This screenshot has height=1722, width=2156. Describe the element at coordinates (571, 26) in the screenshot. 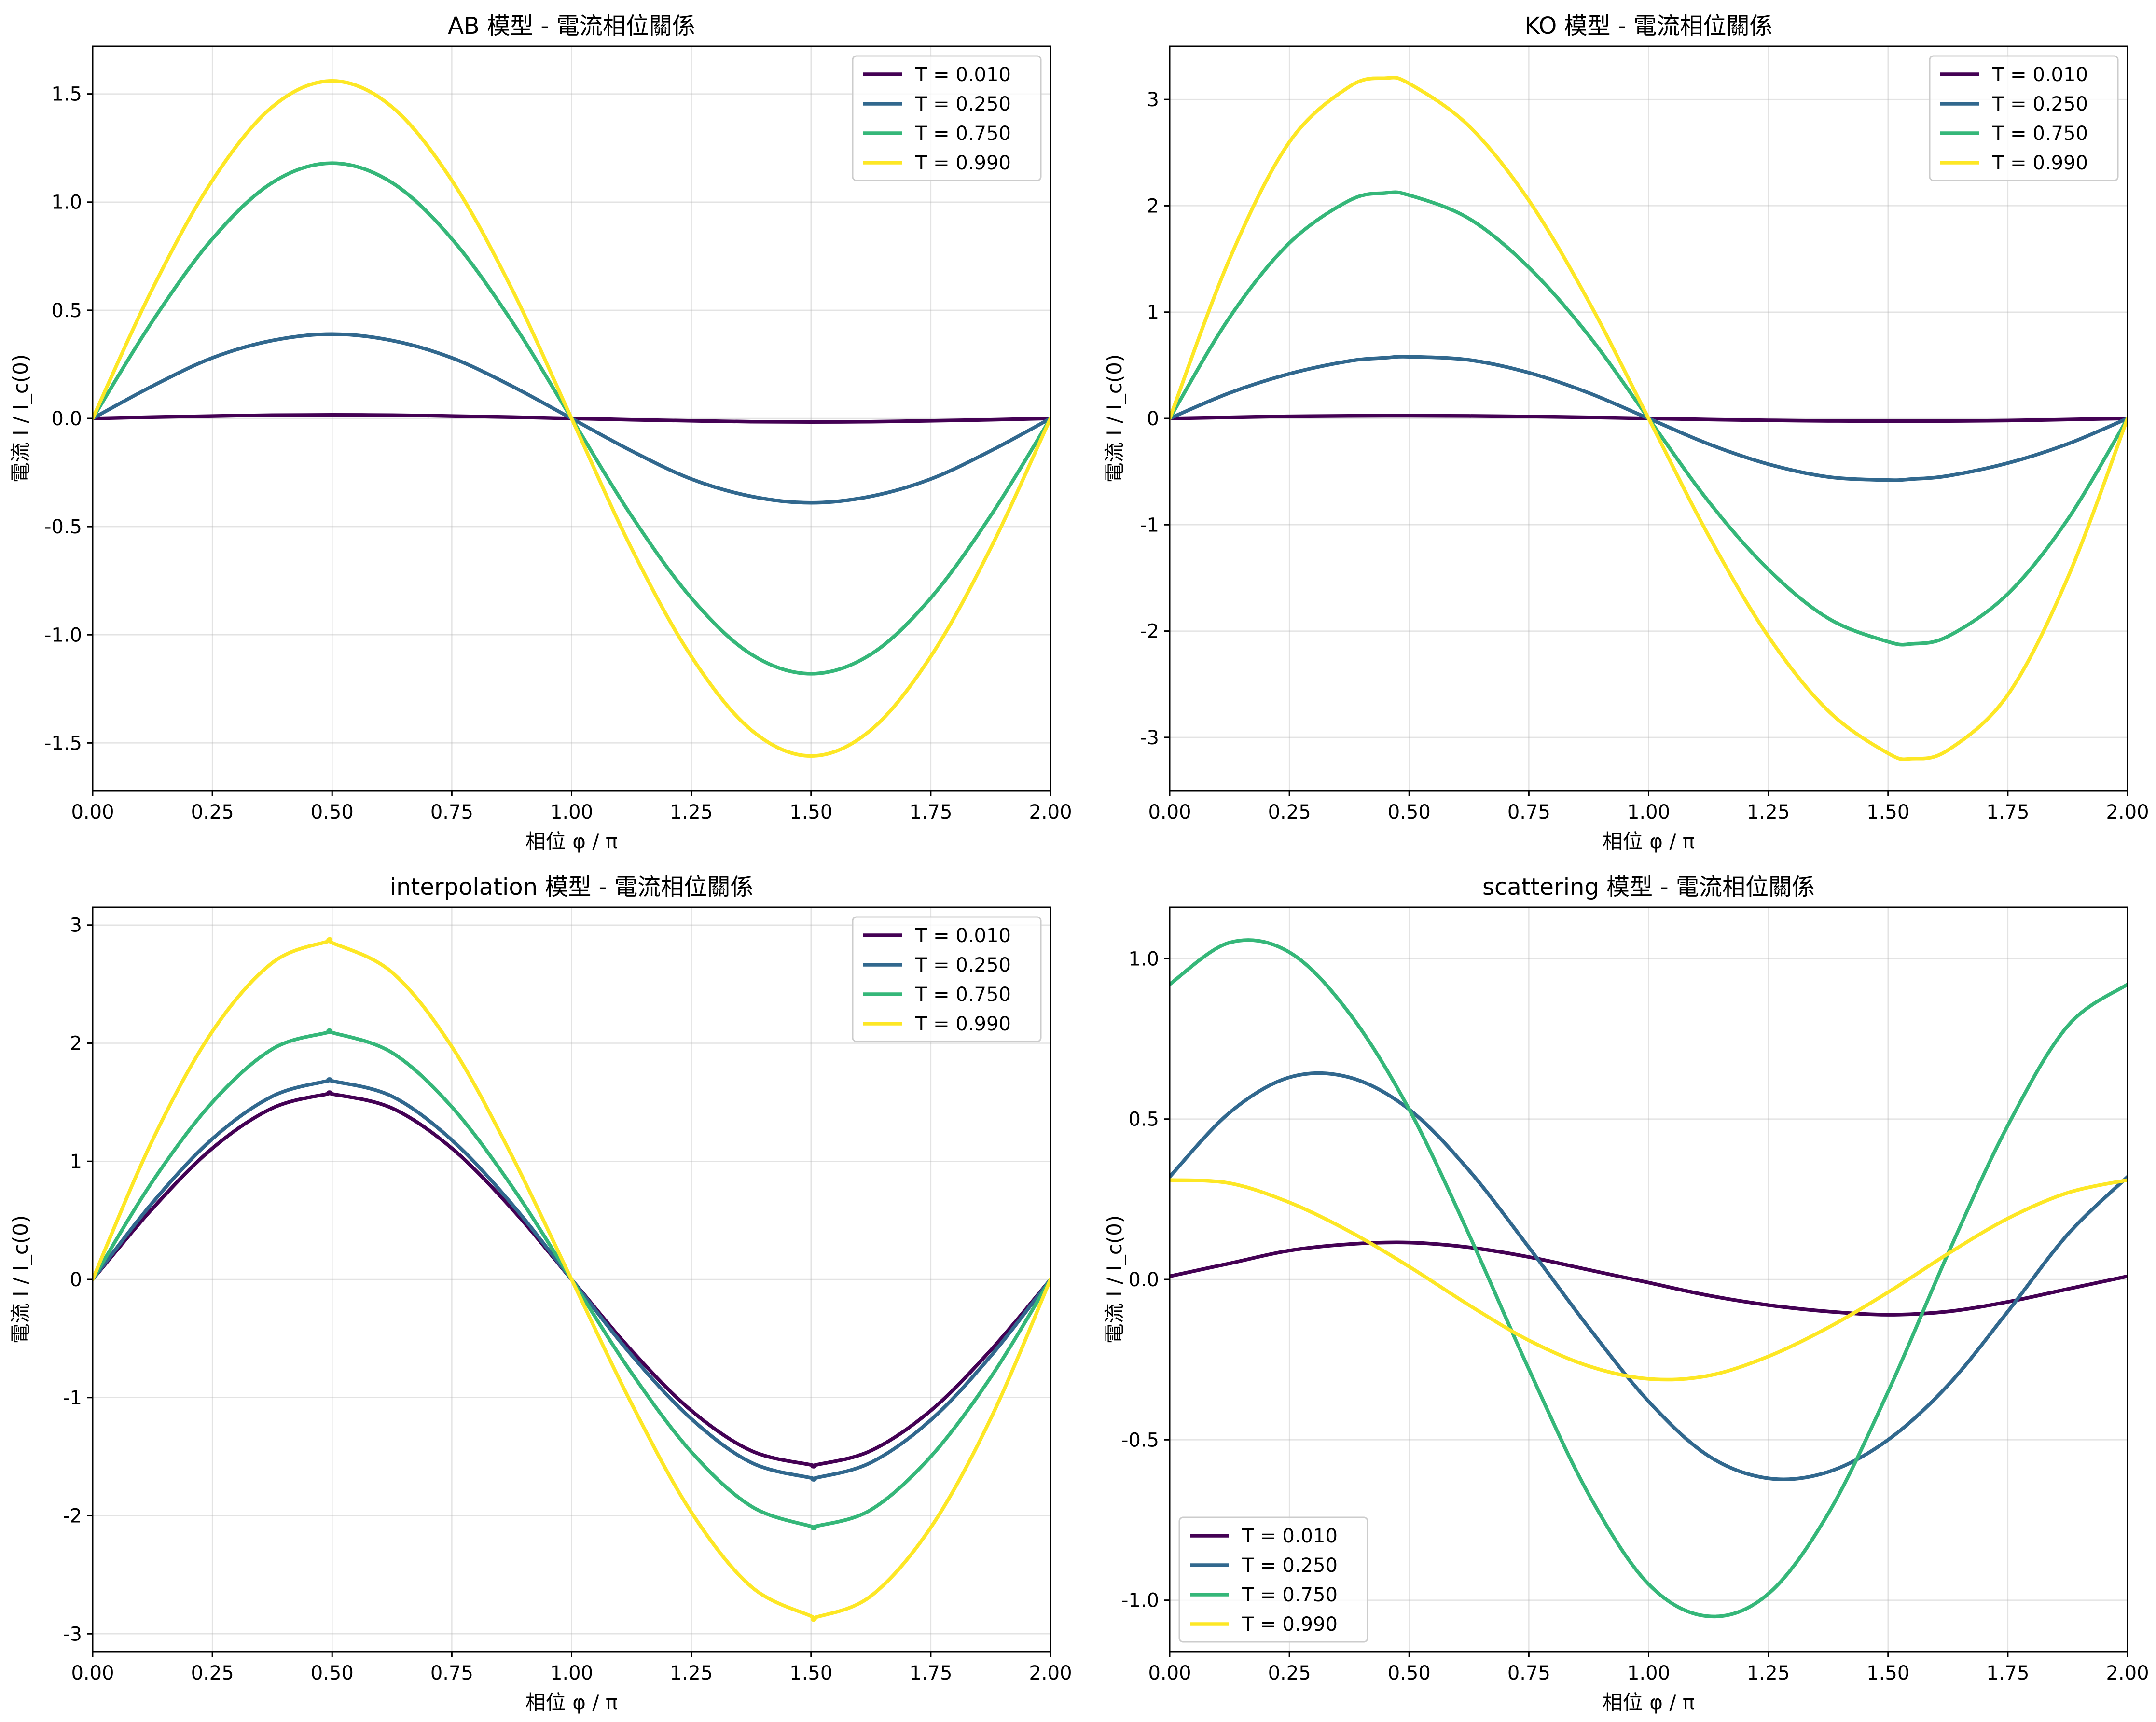

I see `chart-title: AB 模型 - 電流相位關係` at that location.